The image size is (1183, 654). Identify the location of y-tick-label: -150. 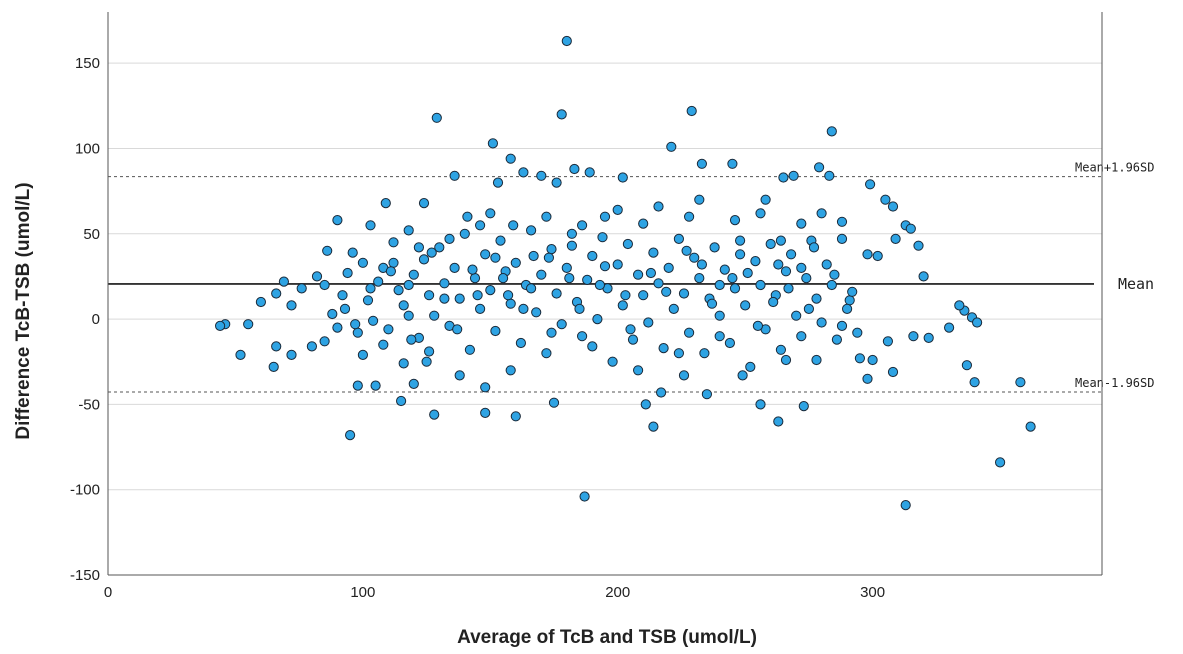
(85, 575).